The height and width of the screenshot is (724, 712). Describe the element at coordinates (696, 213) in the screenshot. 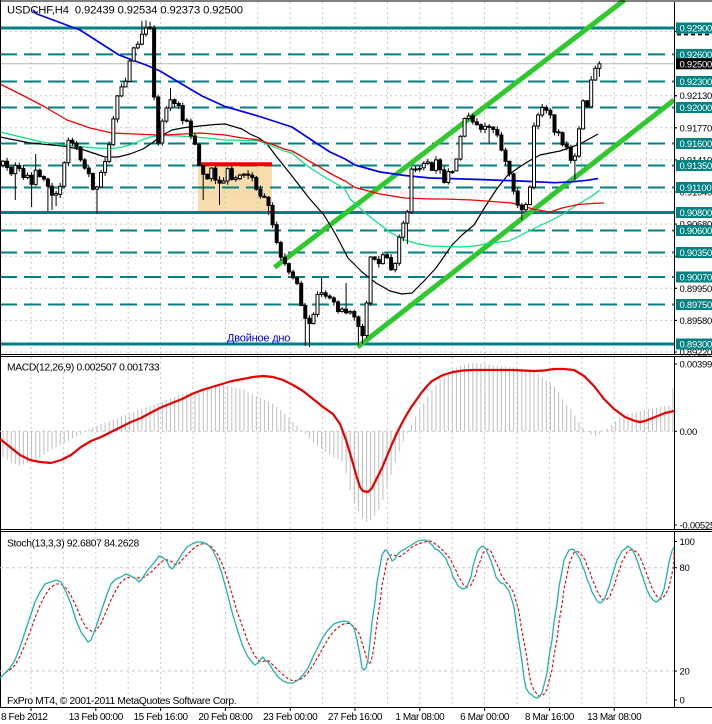

I see `svg-text: 0.90800` at that location.